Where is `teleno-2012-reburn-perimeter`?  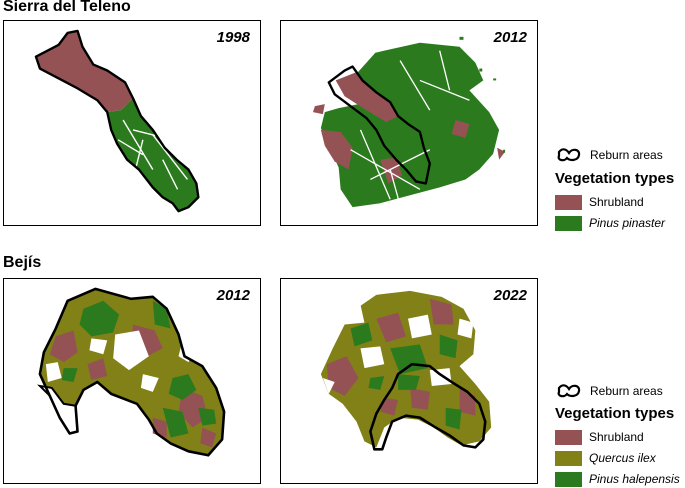 teleno-2012-reburn-perimeter is located at coordinates (379, 125).